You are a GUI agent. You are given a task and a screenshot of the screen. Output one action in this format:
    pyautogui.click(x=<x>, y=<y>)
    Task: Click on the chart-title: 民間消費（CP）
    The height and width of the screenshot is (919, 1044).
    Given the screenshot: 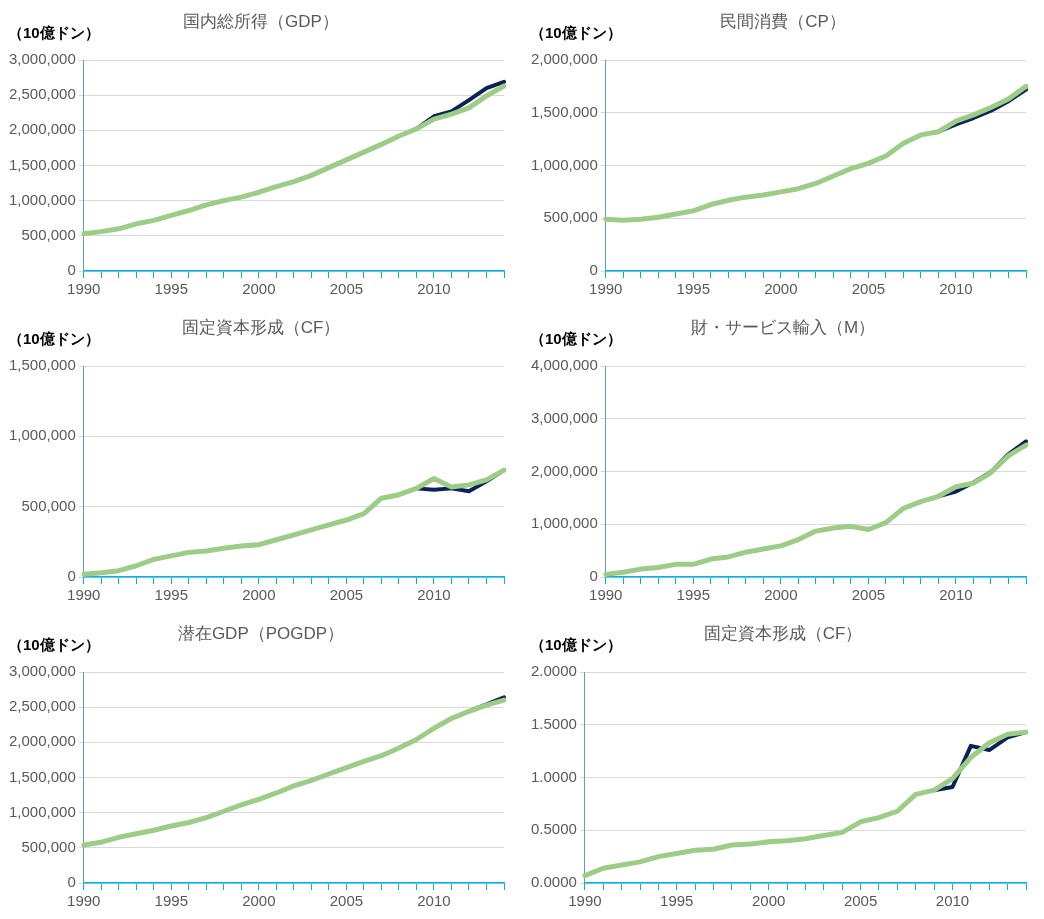 What is the action you would take?
    pyautogui.click(x=783, y=21)
    